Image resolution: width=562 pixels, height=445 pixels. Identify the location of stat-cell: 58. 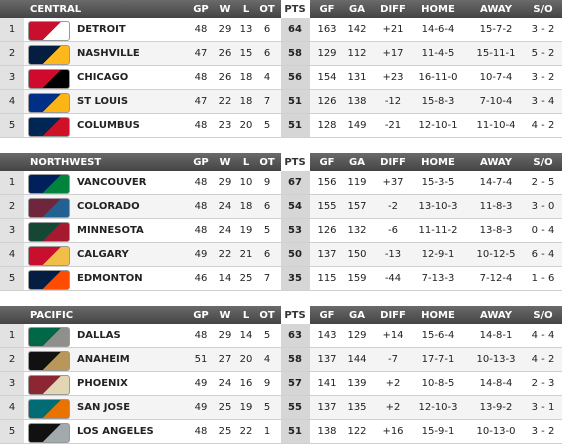
(295, 359).